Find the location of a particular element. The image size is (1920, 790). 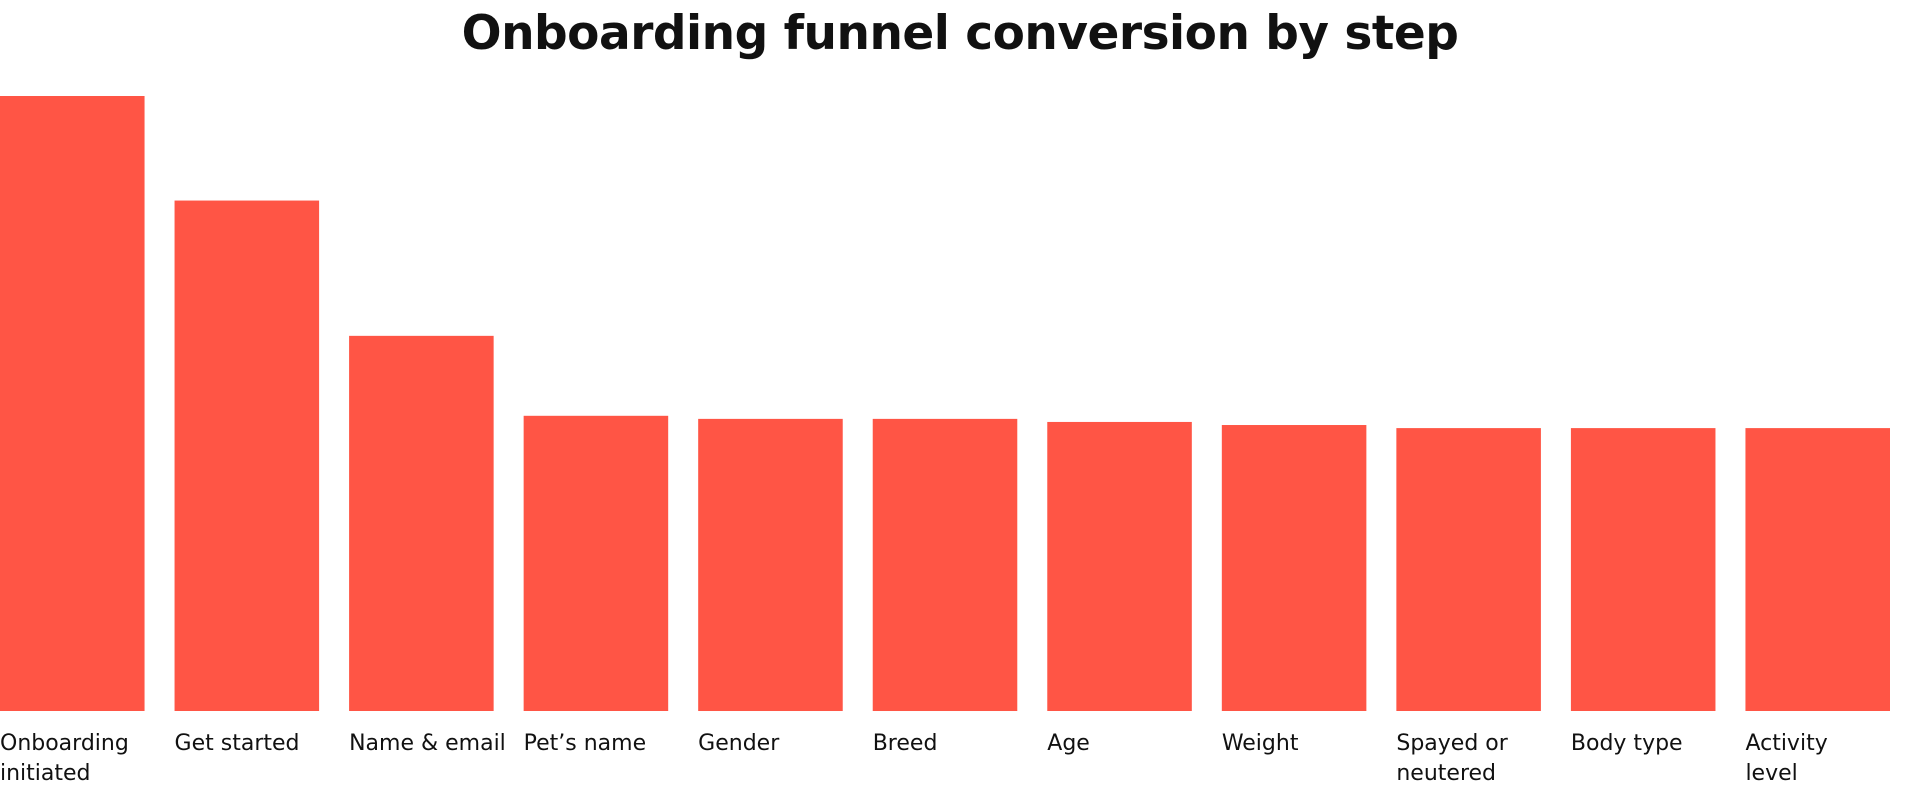

x-tick-label-breed: Breed is located at coordinates (905, 743).